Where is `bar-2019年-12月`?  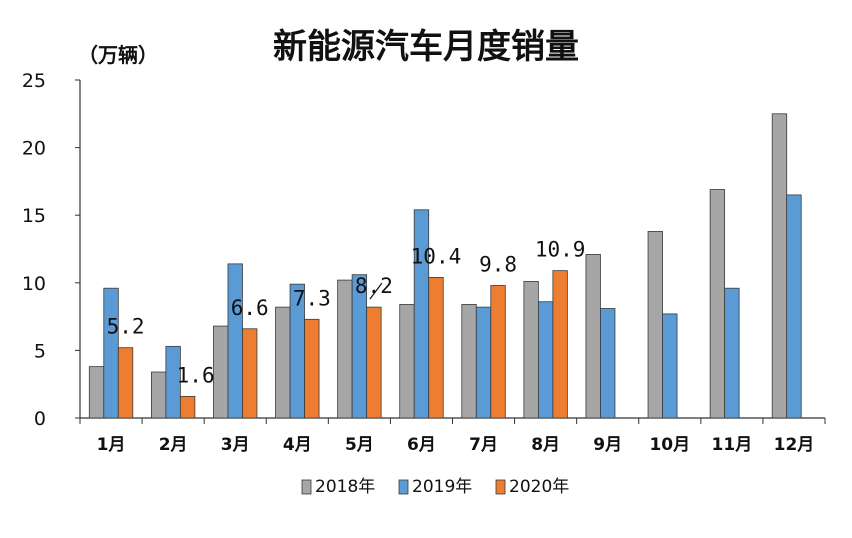
bar-2019年-12月 is located at coordinates (794, 306).